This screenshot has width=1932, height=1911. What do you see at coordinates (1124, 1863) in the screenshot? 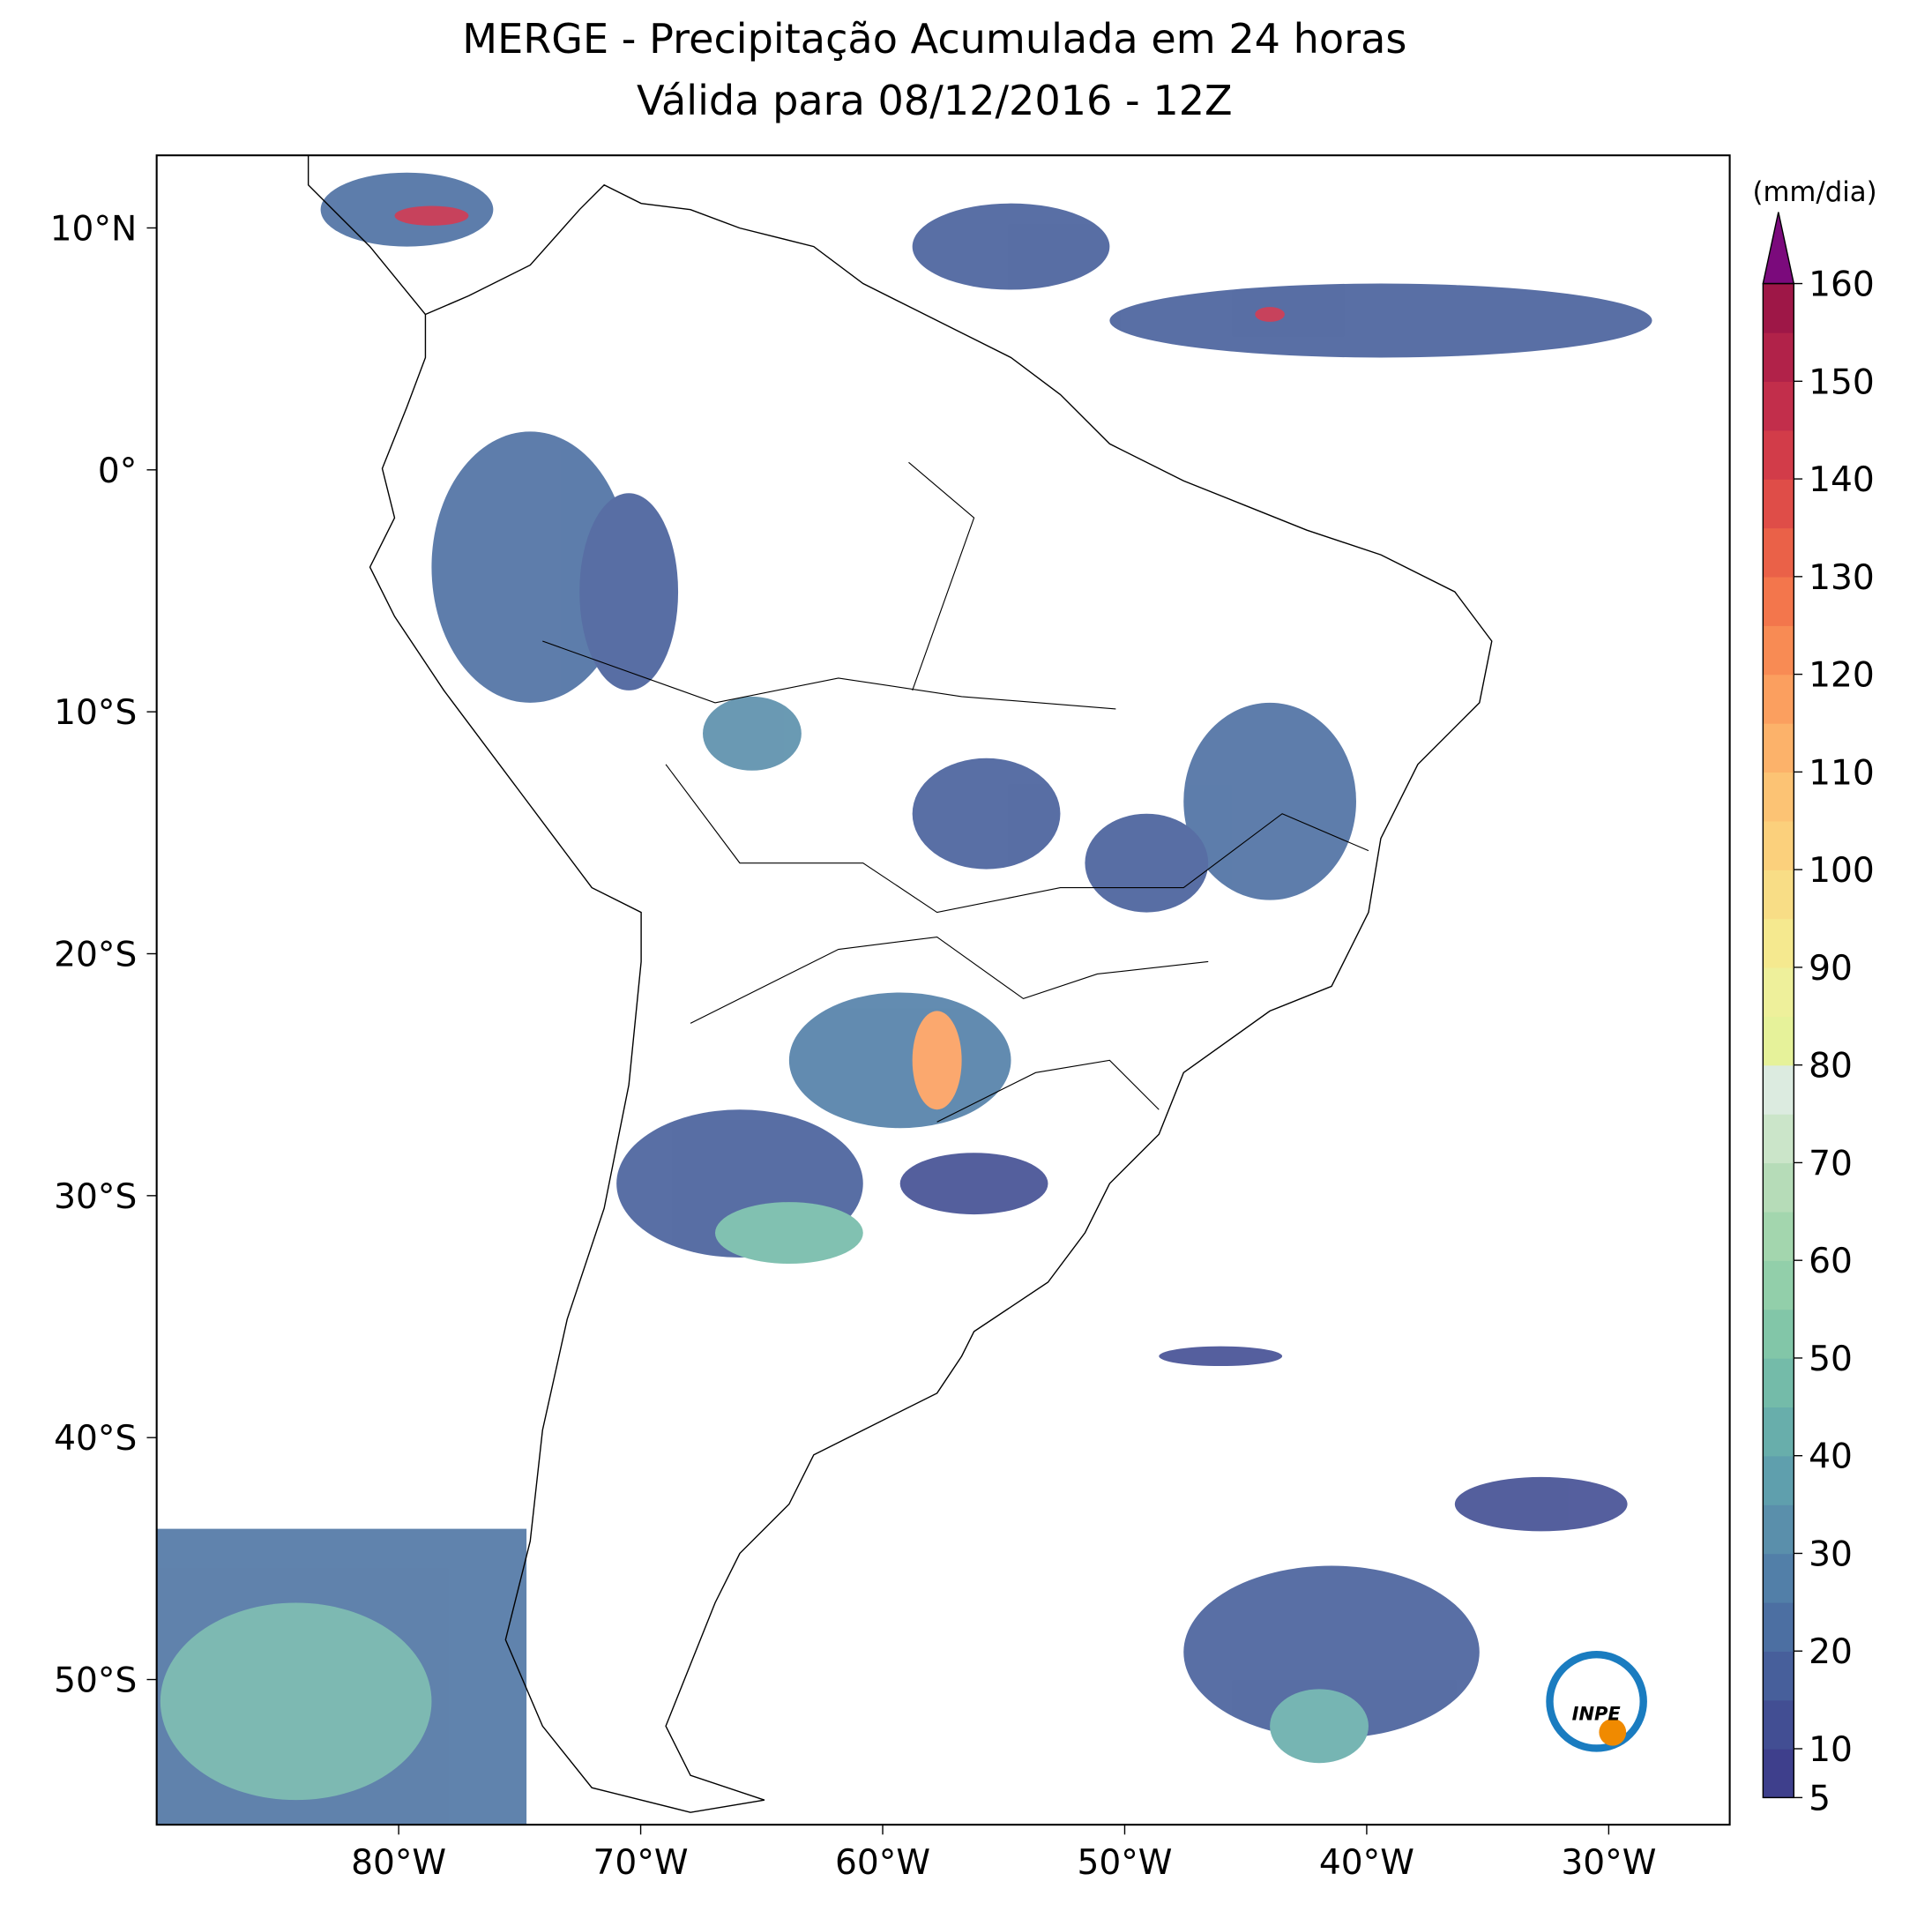
I see `x-tick-label: 50°W` at bounding box center [1124, 1863].